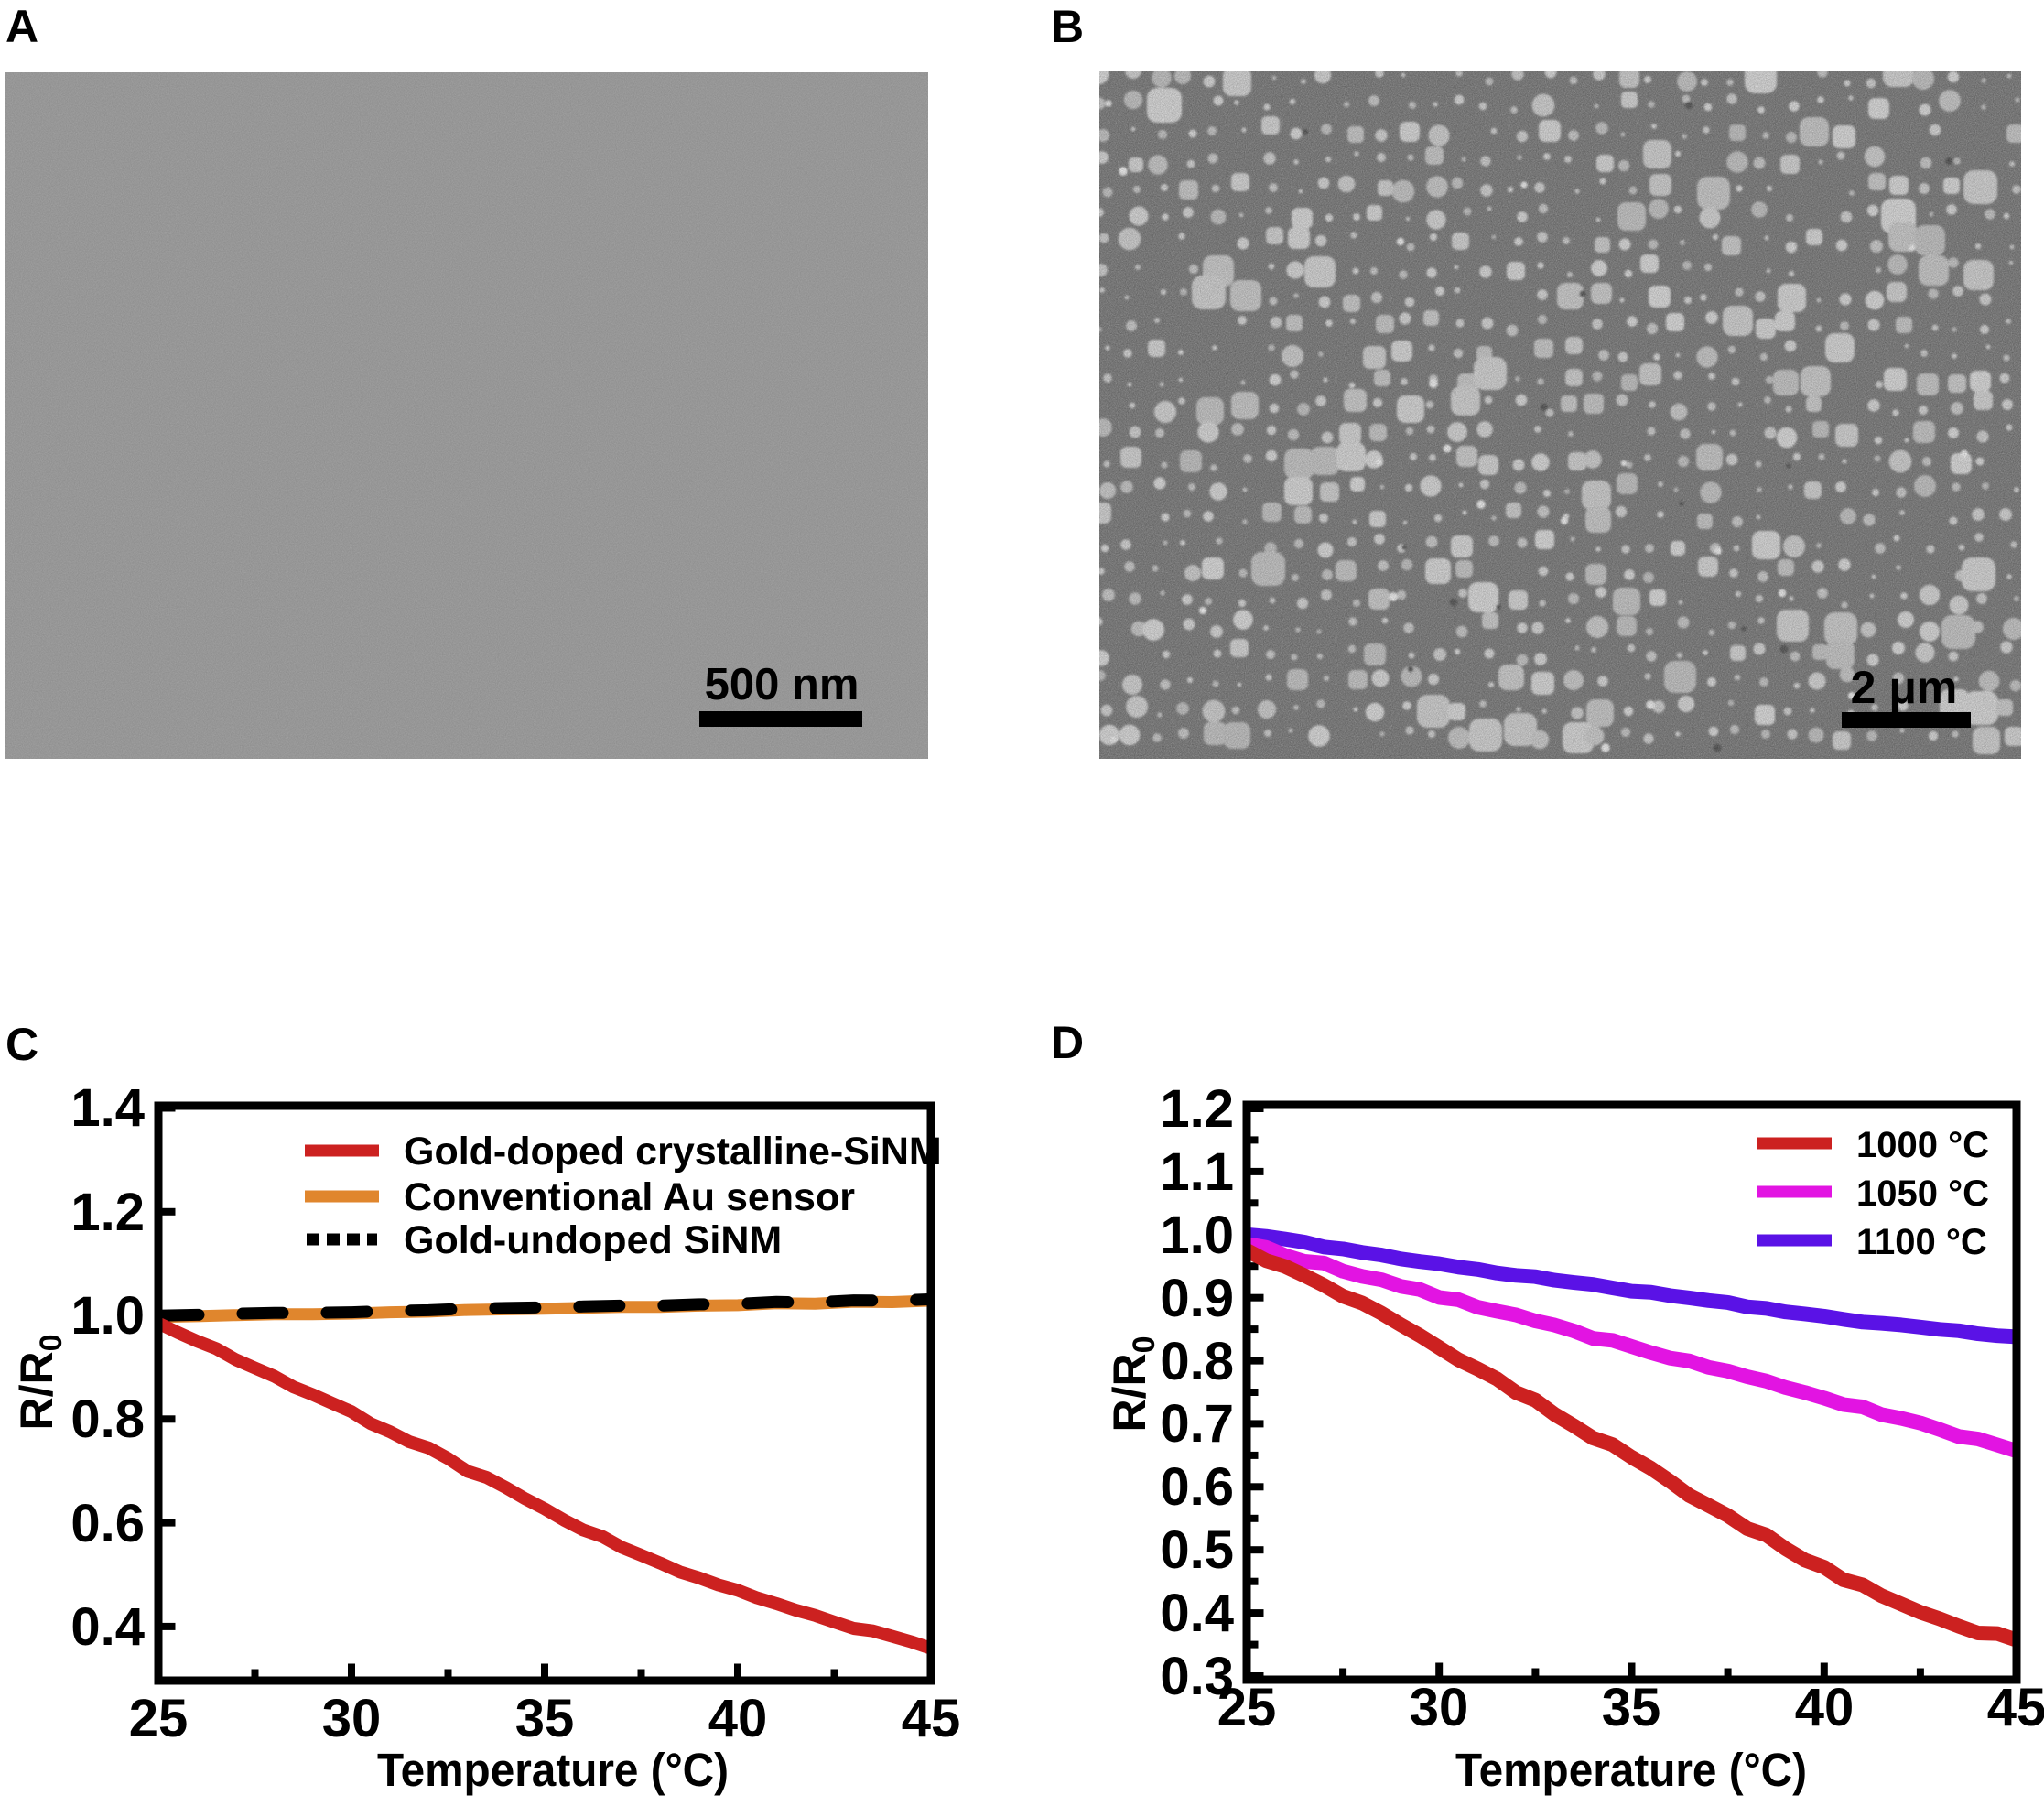 This screenshot has width=2044, height=1806. Describe the element at coordinates (21, 1045) in the screenshot. I see `svg-text: C` at that location.